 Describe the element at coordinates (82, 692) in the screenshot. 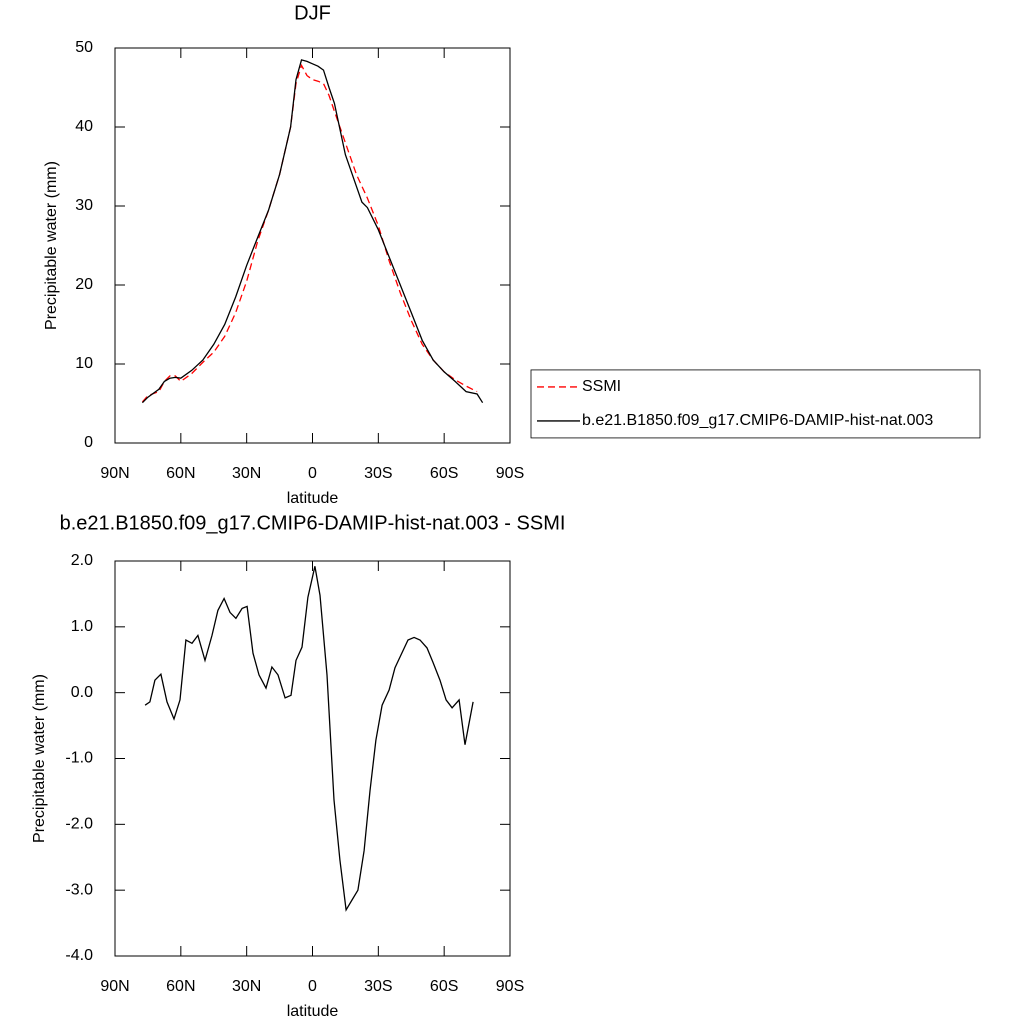

I see `y-tick-label: 0.0` at that location.